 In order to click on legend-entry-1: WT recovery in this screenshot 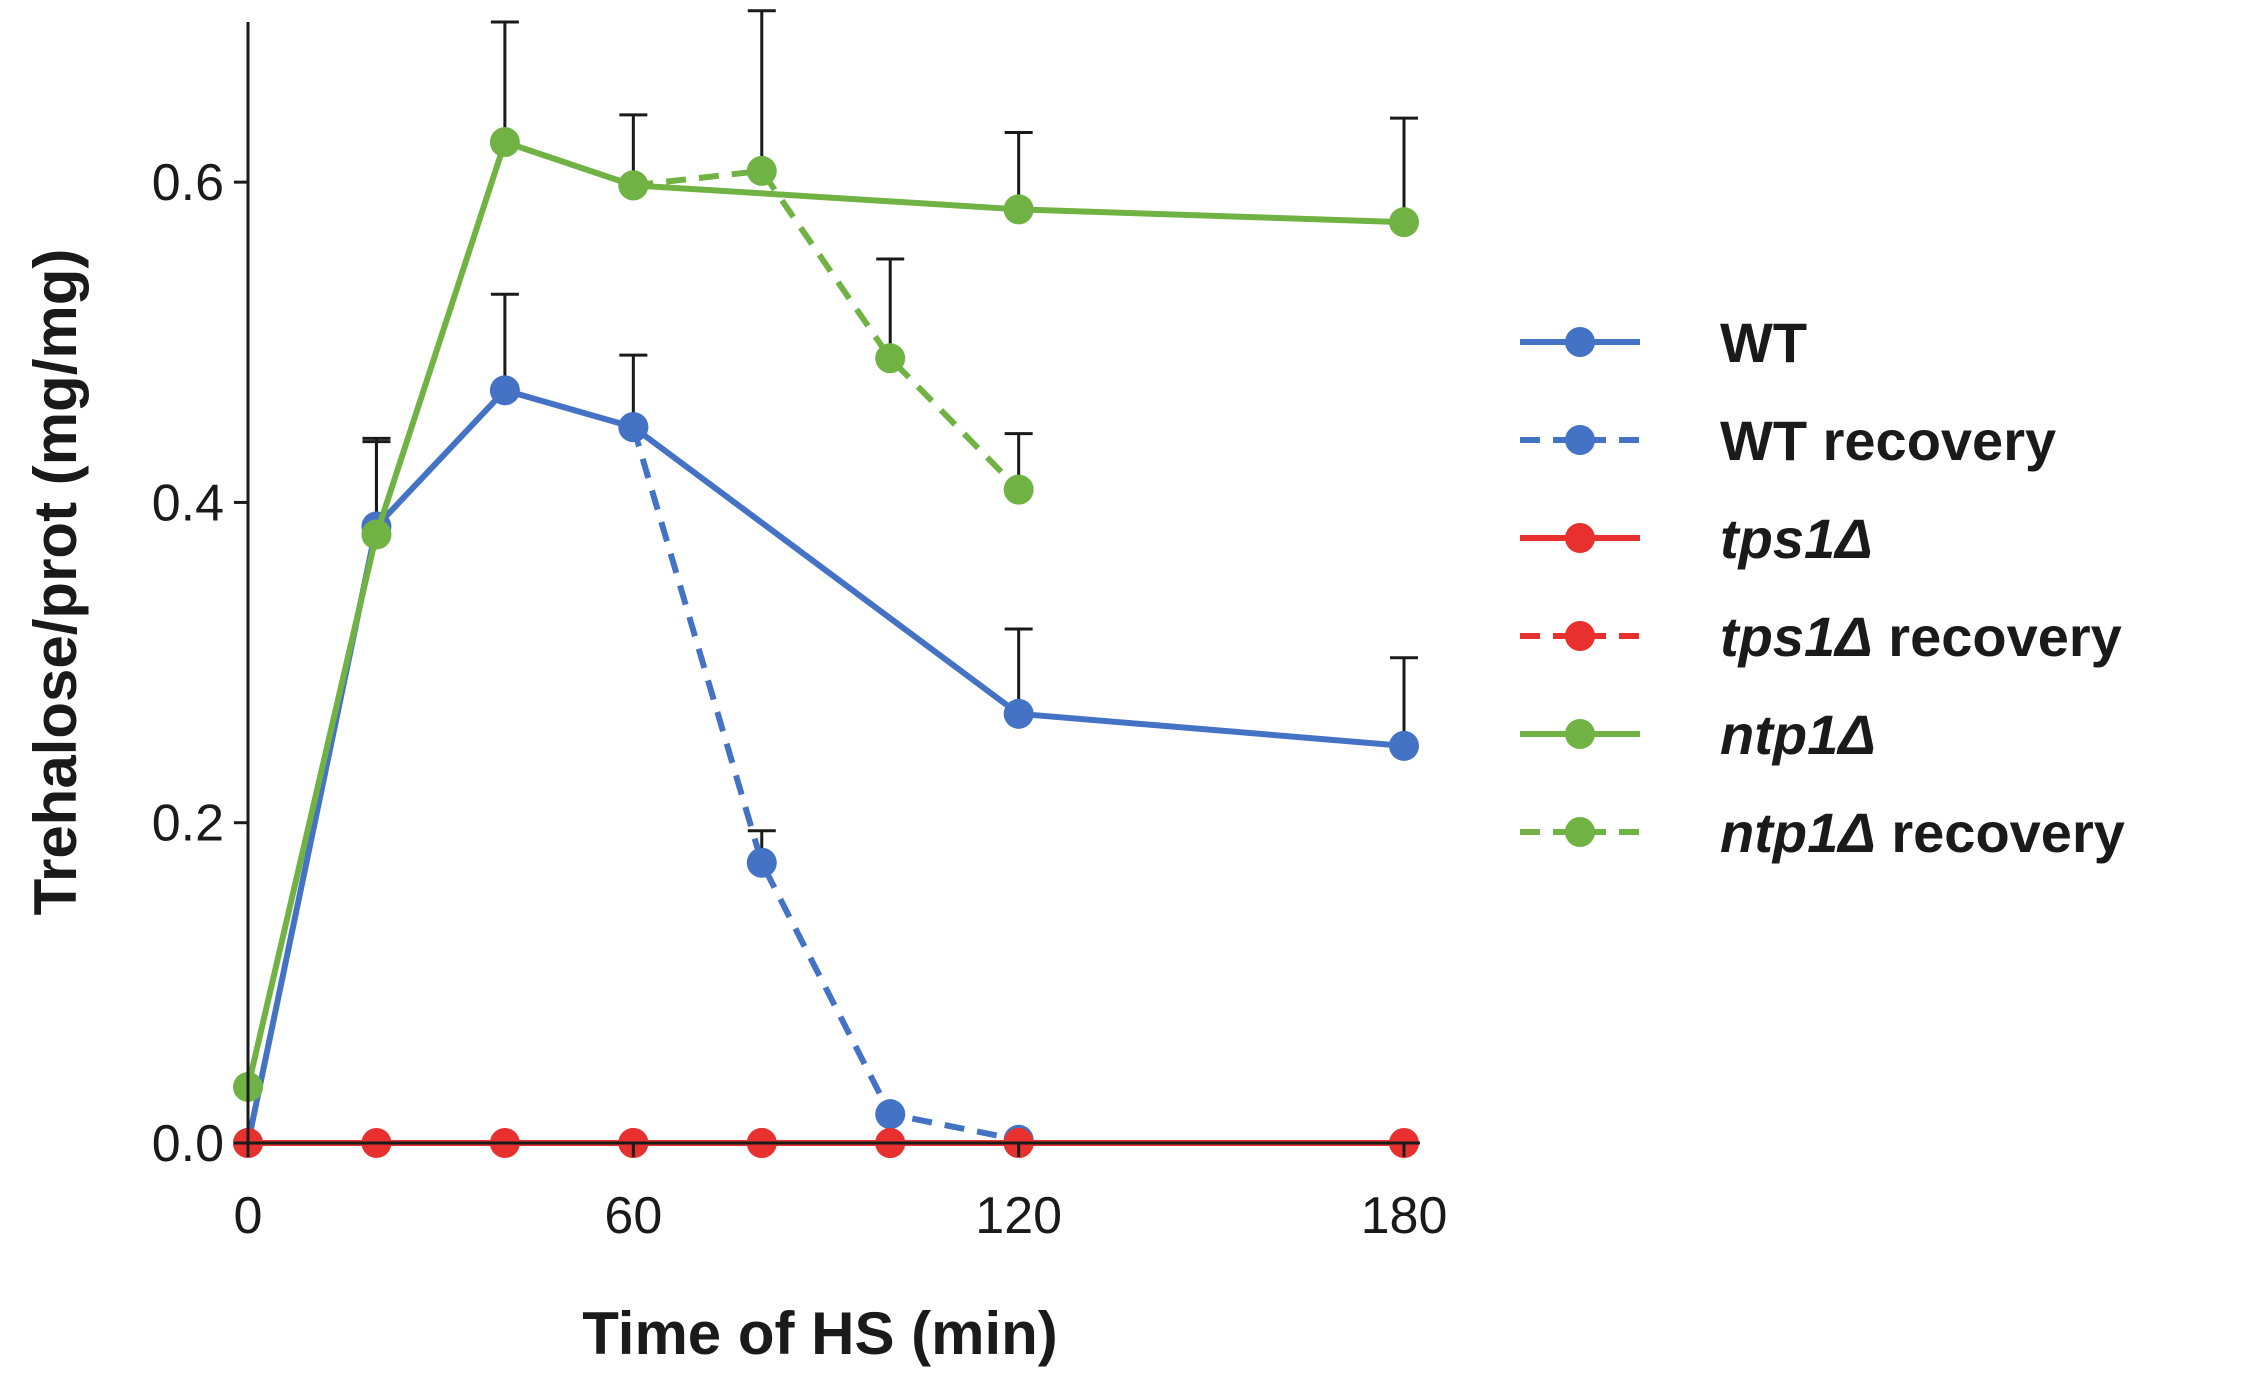, I will do `click(1788, 440)`.